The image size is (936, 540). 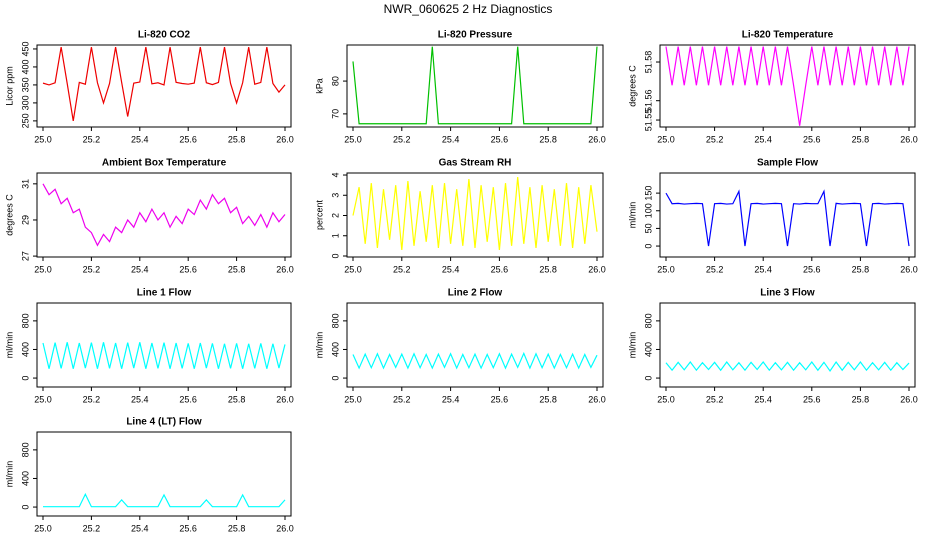 What do you see at coordinates (25, 220) in the screenshot?
I see `y-tick-label: 29` at bounding box center [25, 220].